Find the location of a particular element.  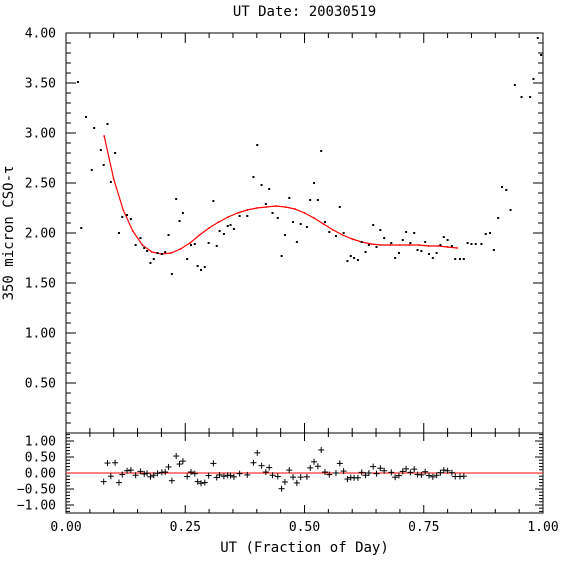

fit-curve is located at coordinates (281, 195).